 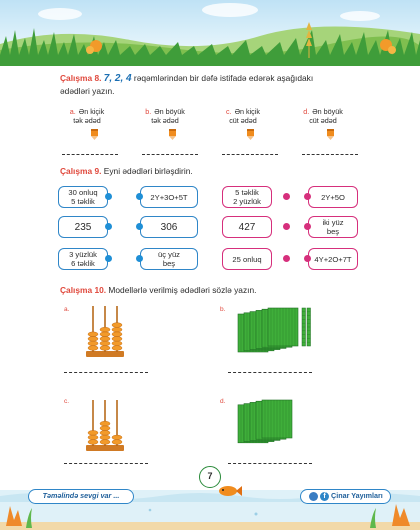 I want to click on exercise-8-choice-d: d. Ən böyük cüt ədəd, so click(x=323, y=116).